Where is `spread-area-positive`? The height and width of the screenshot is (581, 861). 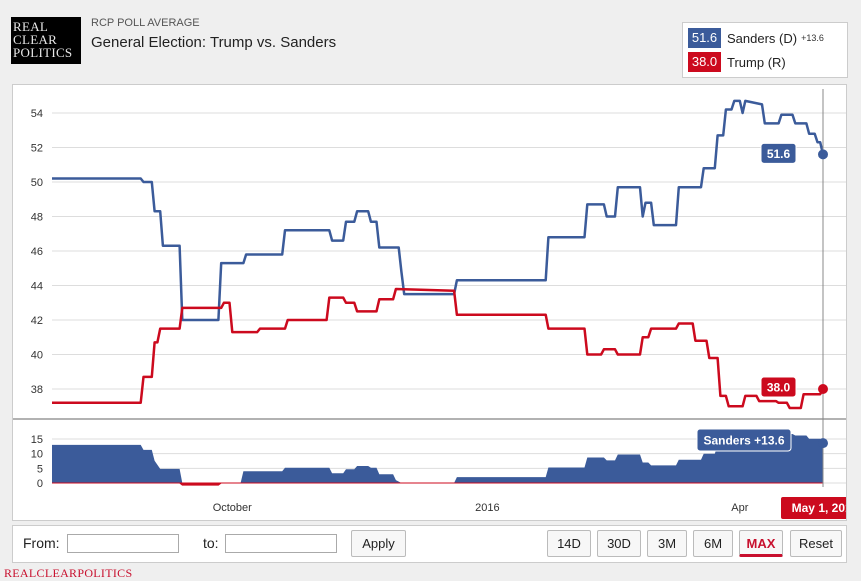
spread-area-positive is located at coordinates (437, 457).